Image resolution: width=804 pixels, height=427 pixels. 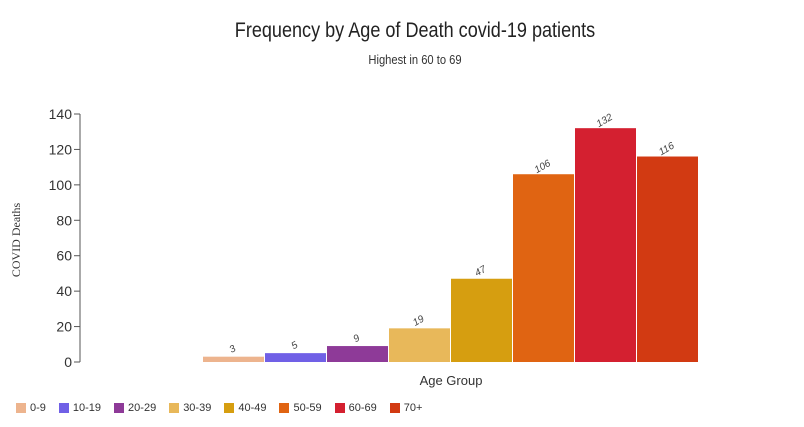 What do you see at coordinates (451, 380) in the screenshot?
I see `x-axis-title: Age Group` at bounding box center [451, 380].